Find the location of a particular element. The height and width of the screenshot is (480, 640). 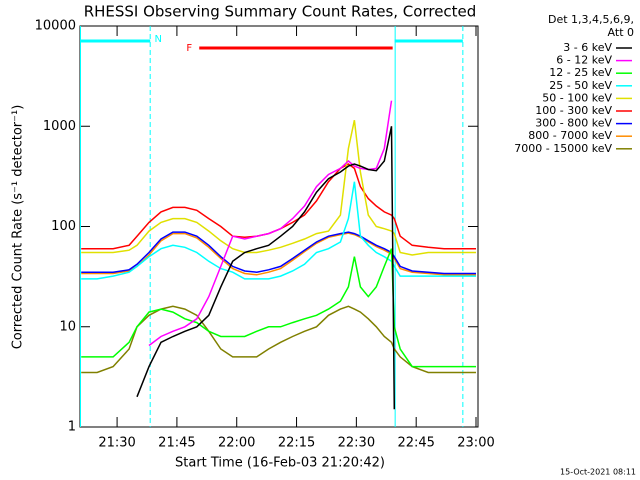

y-tick-label: 100 is located at coordinates (63, 226).